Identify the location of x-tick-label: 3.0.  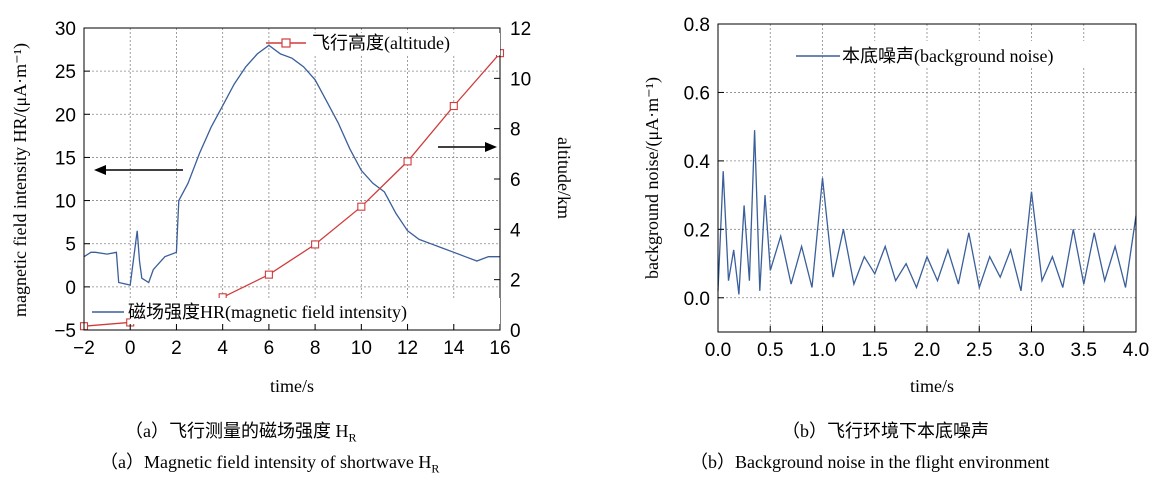
(1031, 350).